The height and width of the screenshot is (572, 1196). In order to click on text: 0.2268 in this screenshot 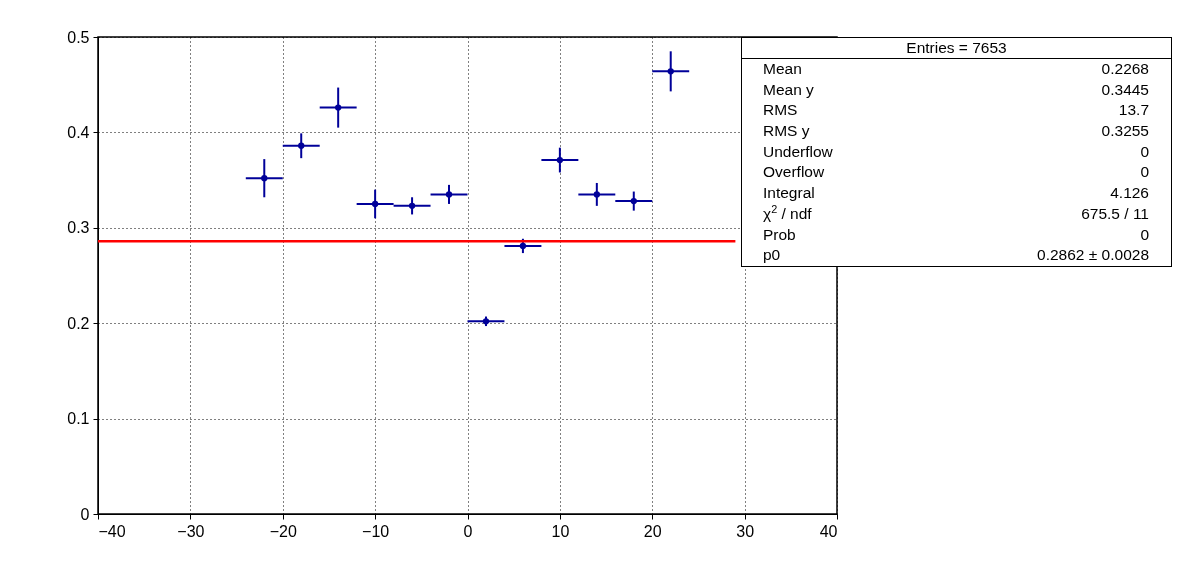, I will do `click(1125, 68)`.